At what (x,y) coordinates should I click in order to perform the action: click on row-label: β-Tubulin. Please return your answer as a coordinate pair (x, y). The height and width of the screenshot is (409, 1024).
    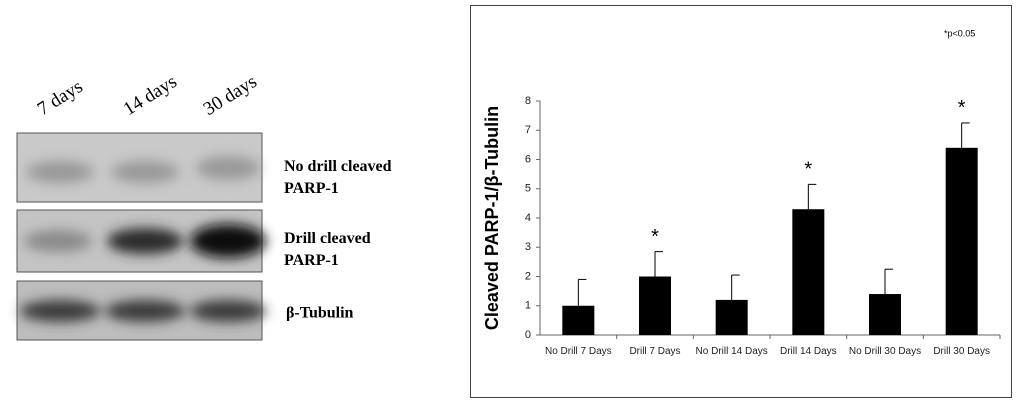
    Looking at the image, I should click on (320, 313).